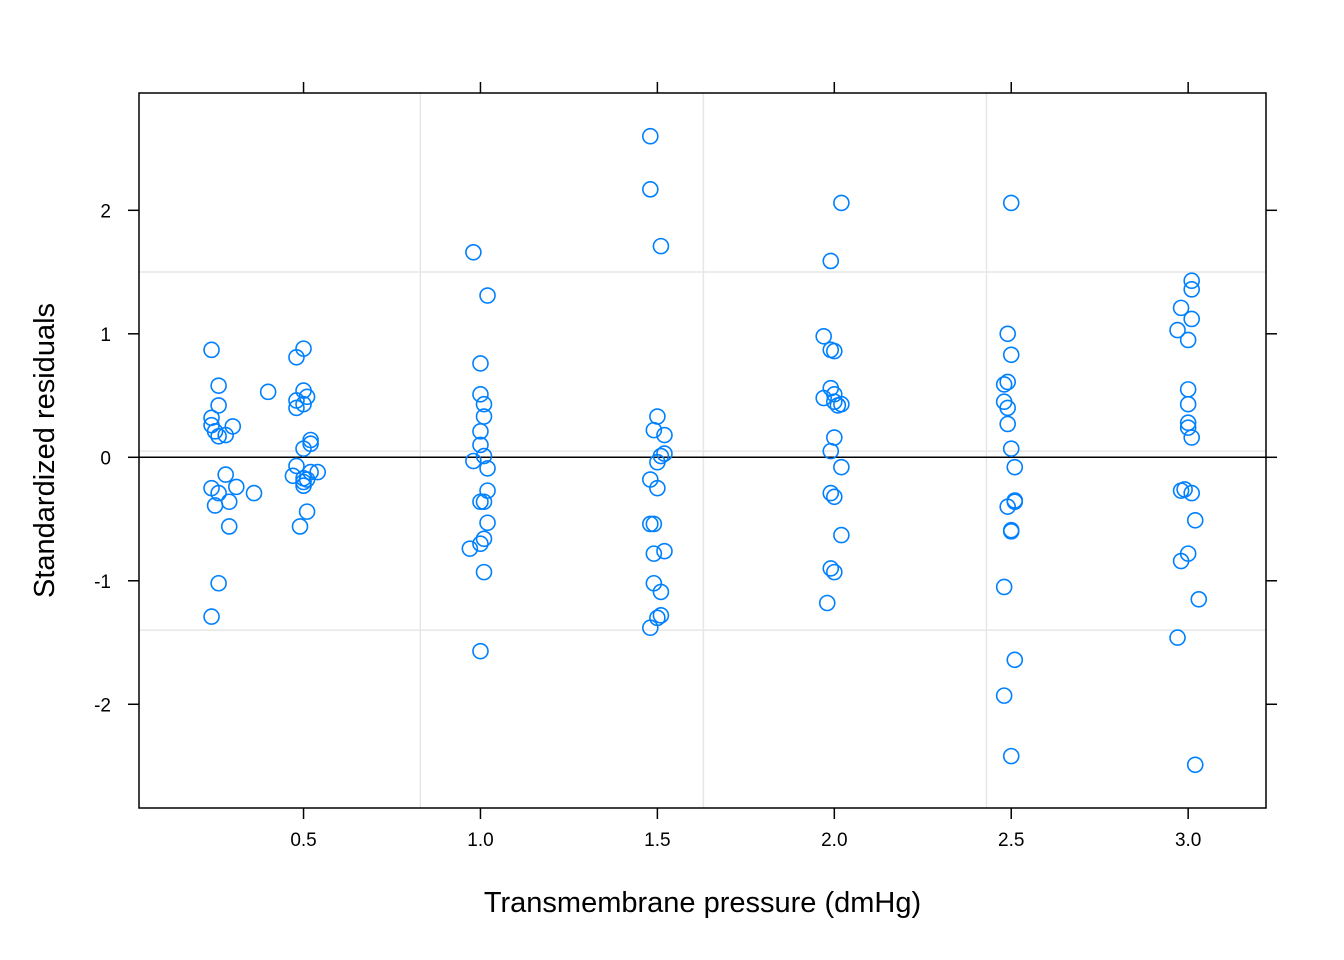  I want to click on x-tick-label: 2.5, so click(1011, 840).